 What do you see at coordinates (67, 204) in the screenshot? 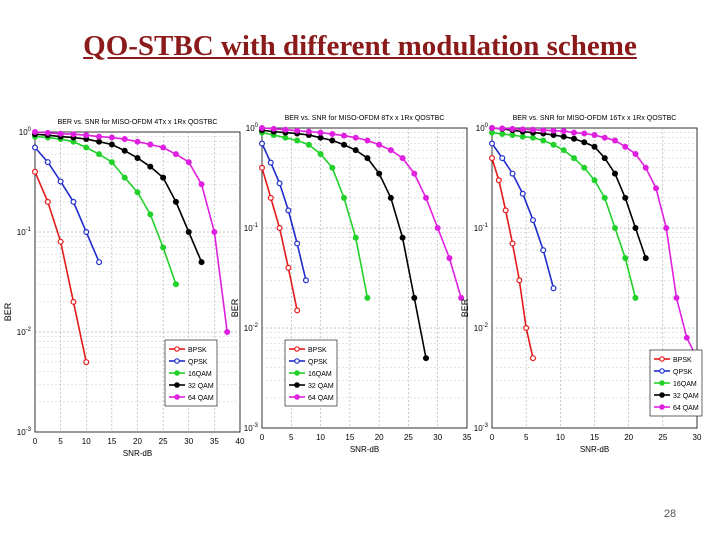
I see `series-line-qpsk` at bounding box center [67, 204].